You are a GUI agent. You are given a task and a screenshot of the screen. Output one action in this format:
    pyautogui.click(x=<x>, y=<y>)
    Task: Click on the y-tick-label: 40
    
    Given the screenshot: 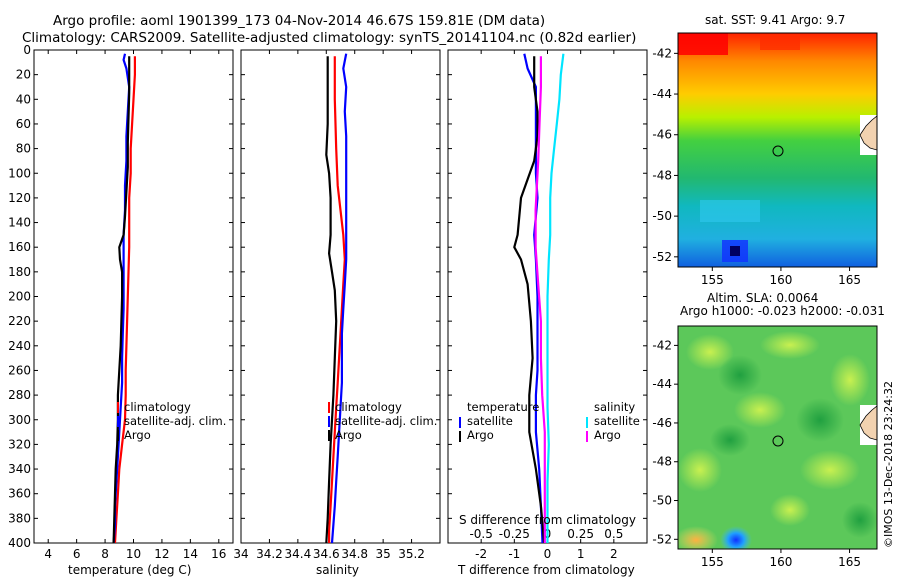 What is the action you would take?
    pyautogui.click(x=23, y=99)
    